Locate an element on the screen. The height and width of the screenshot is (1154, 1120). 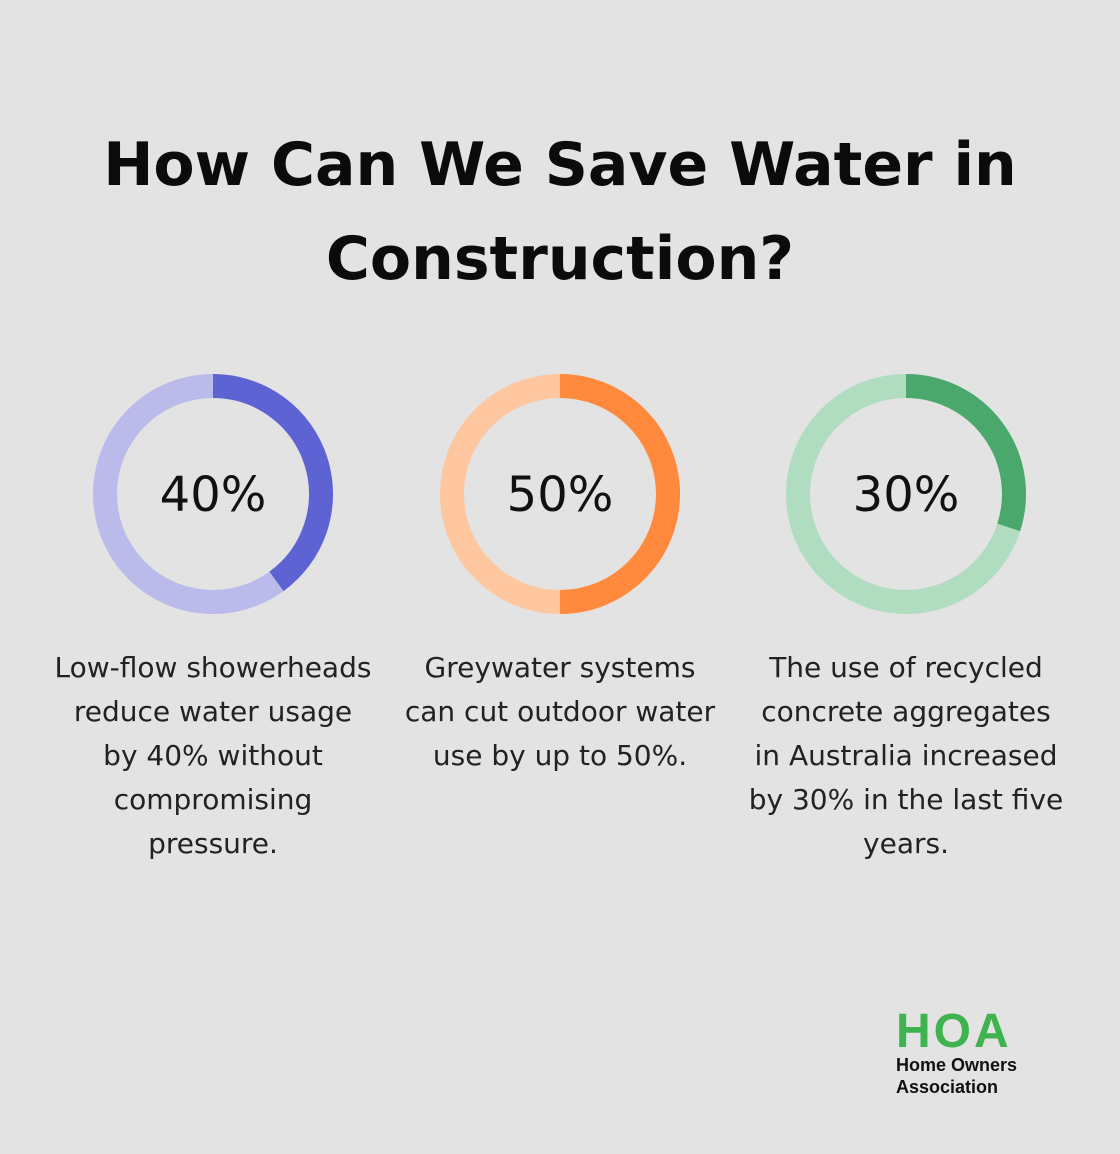
donut-chart-1: 40% is located at coordinates (213, 494).